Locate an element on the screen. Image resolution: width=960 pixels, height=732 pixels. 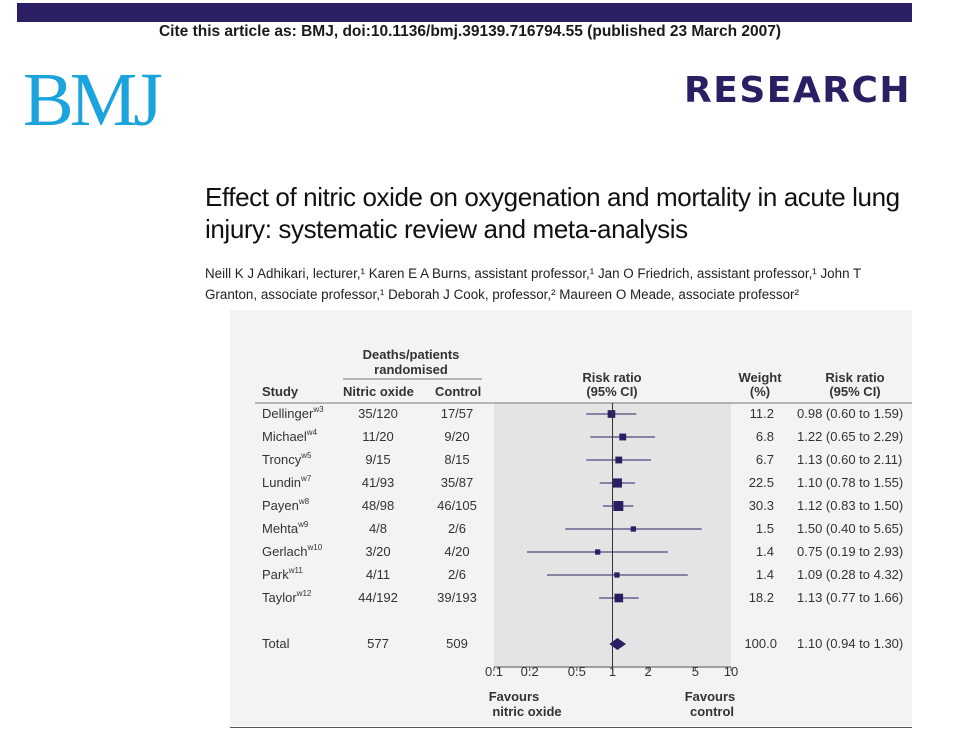
study-ref: w9 is located at coordinates (303, 524).